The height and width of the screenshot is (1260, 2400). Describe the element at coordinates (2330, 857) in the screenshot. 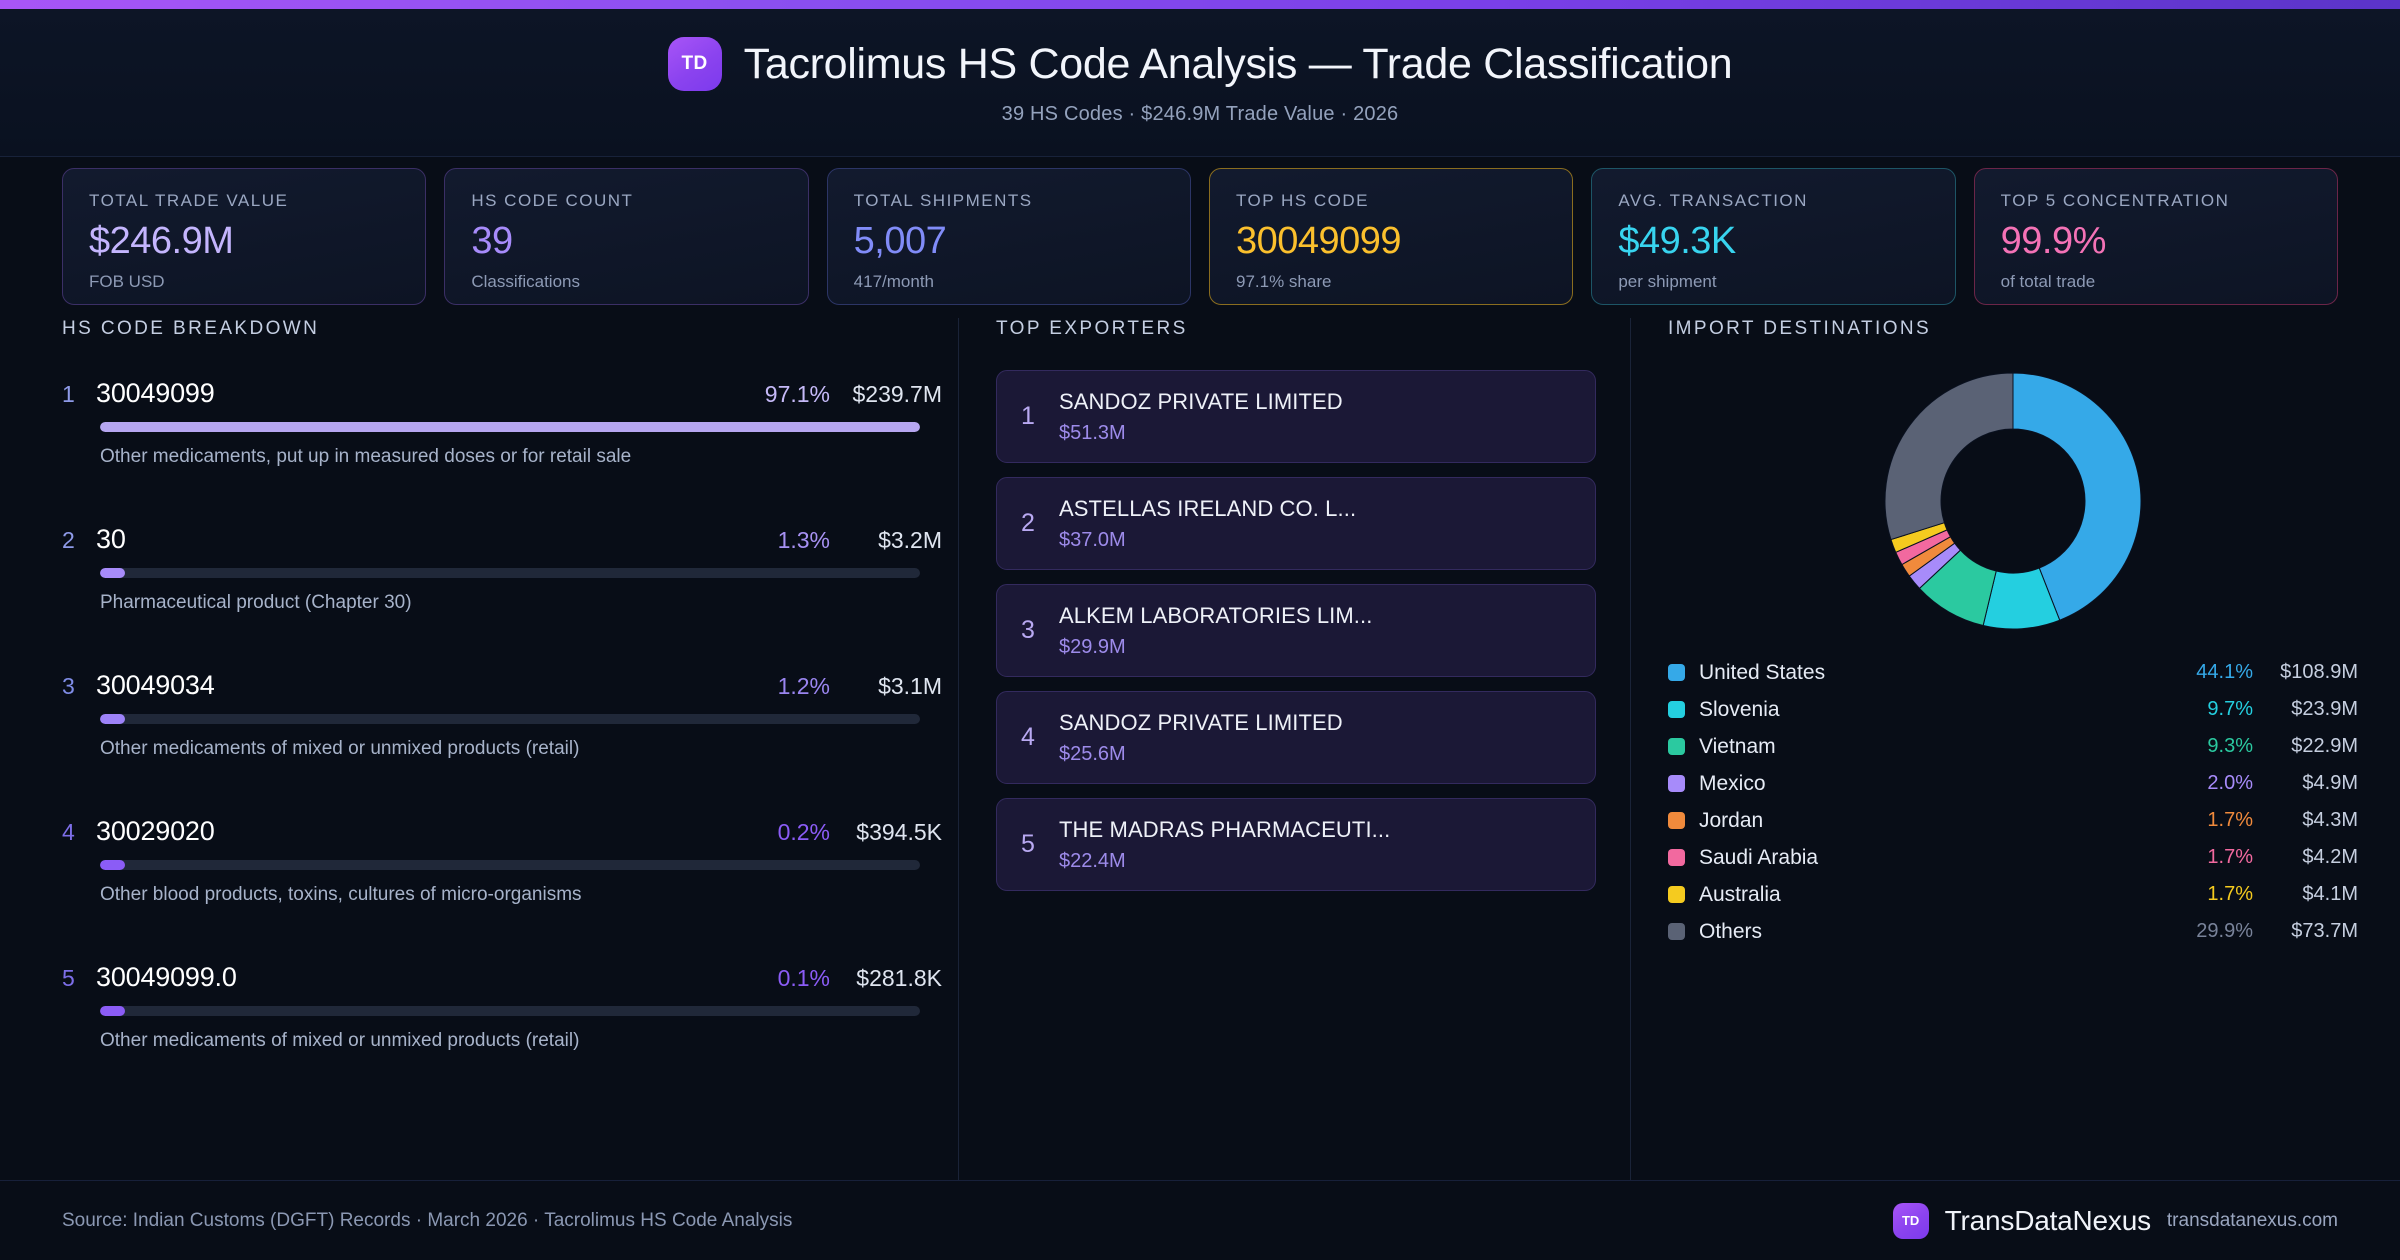

I see `legend-value: $4.2M` at that location.